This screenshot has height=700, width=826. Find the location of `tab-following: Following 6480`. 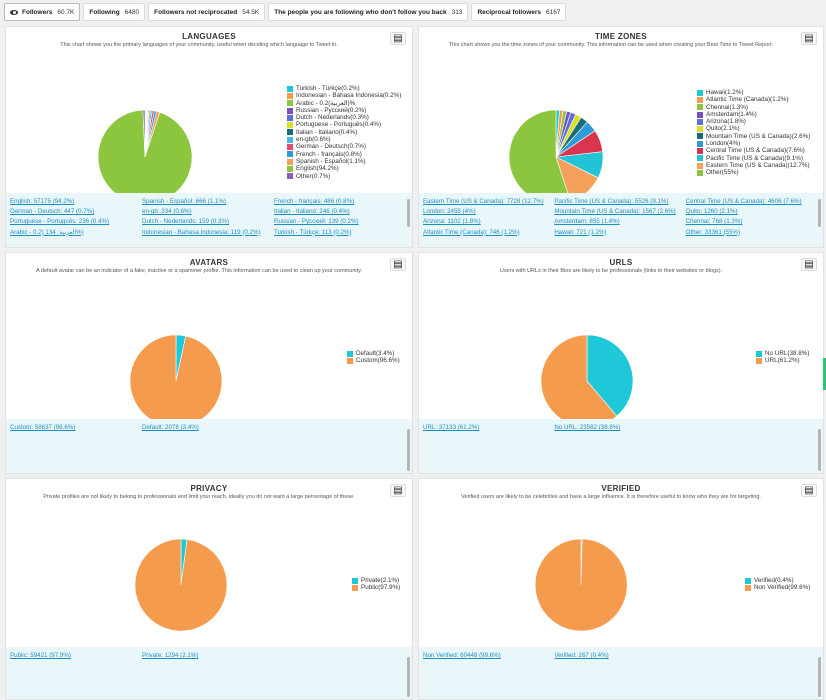

tab-following: Following 6480 is located at coordinates (114, 12).